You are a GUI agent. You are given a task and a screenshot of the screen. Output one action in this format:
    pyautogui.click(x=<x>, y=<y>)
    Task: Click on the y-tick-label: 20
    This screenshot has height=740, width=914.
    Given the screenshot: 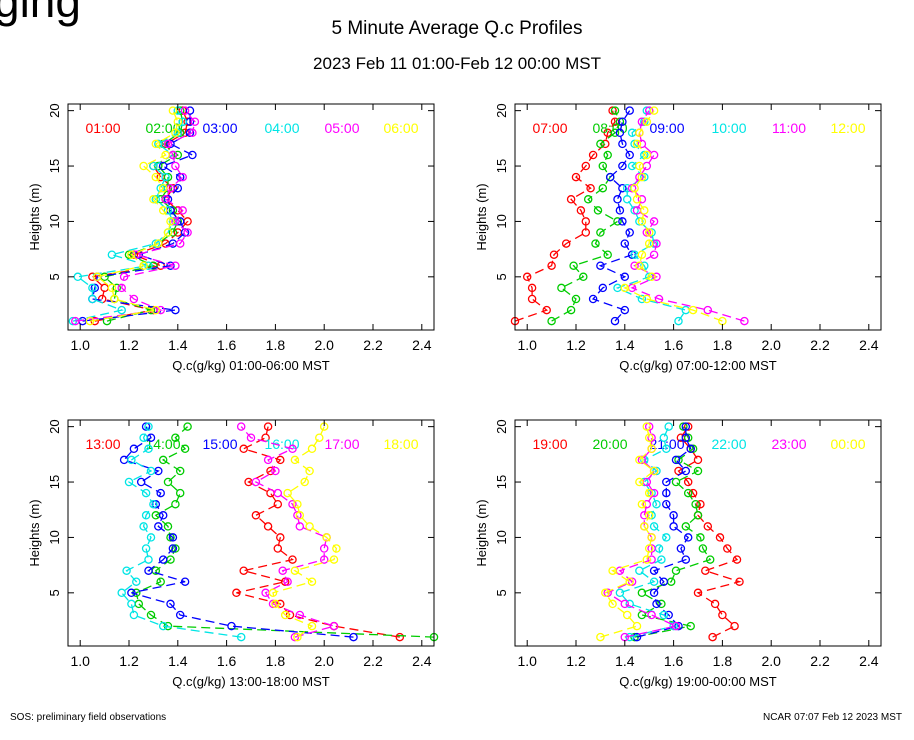 What is the action you would take?
    pyautogui.click(x=501, y=110)
    